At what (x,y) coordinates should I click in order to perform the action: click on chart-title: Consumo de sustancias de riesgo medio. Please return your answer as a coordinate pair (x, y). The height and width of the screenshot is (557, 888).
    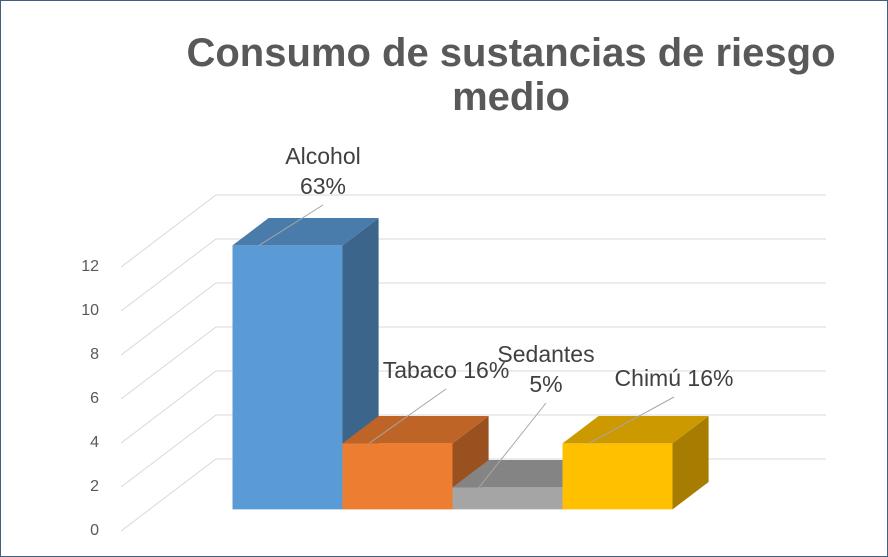
    Looking at the image, I should click on (511, 75).